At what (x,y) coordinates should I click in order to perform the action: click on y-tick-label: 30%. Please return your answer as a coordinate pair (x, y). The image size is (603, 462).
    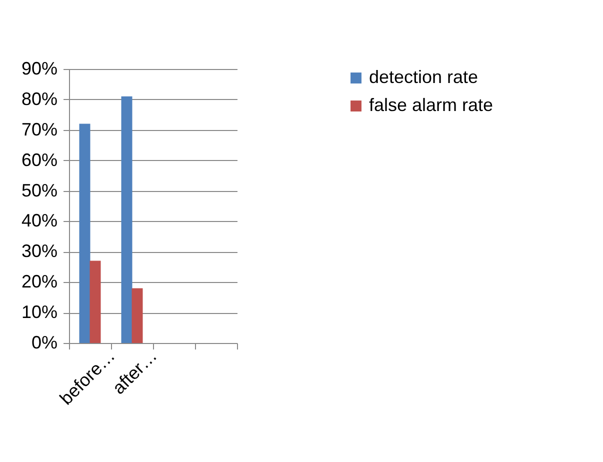
    Looking at the image, I should click on (39, 251).